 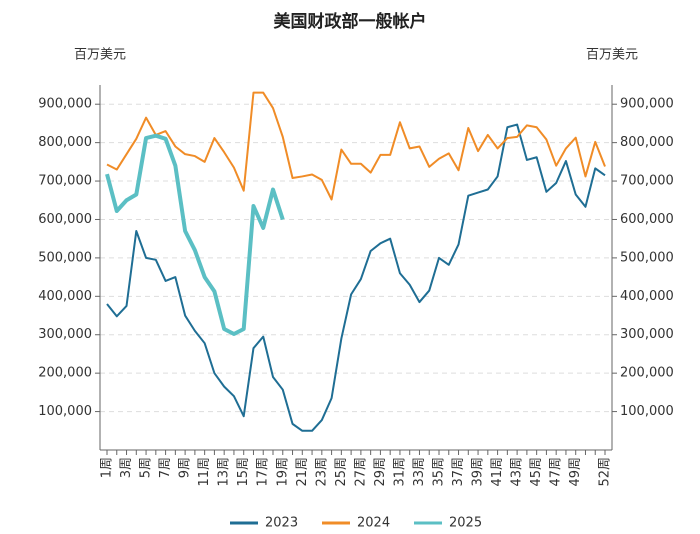 What do you see at coordinates (517, 472) in the screenshot?
I see `x-tick-label: 43周` at bounding box center [517, 472].